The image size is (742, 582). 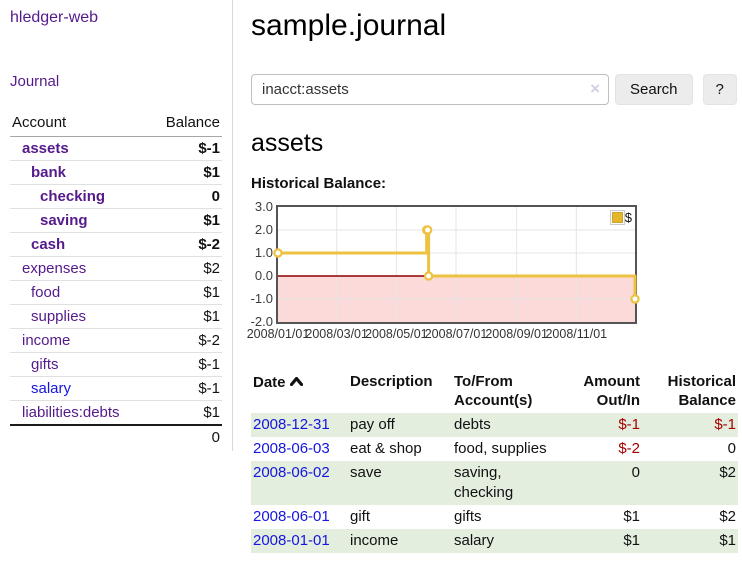 I want to click on account-row: liabilities:debts $1, so click(x=116, y=413).